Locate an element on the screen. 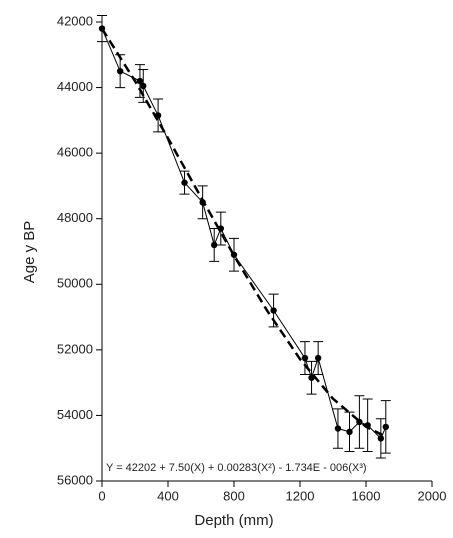 The height and width of the screenshot is (538, 453). y-tick-label: 50000 is located at coordinates (75, 283).